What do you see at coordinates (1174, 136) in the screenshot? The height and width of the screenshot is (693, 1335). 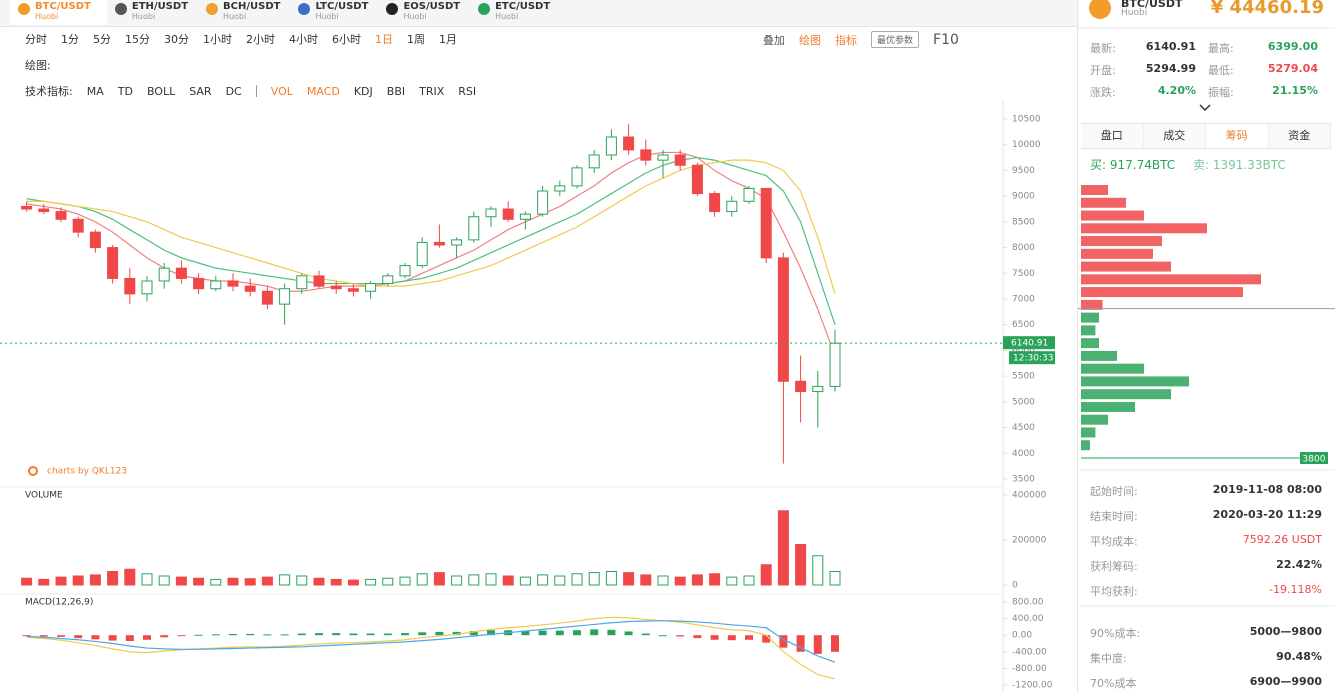 I see `sidebar-tab: 成交` at bounding box center [1174, 136].